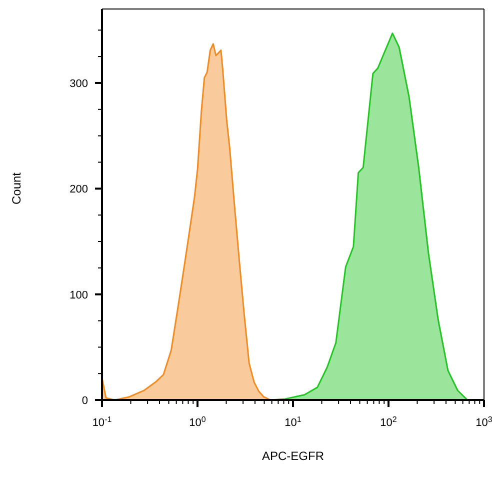 This screenshot has width=495, height=478. Describe the element at coordinates (16, 188) in the screenshot. I see `y-axis-title: Count` at that location.